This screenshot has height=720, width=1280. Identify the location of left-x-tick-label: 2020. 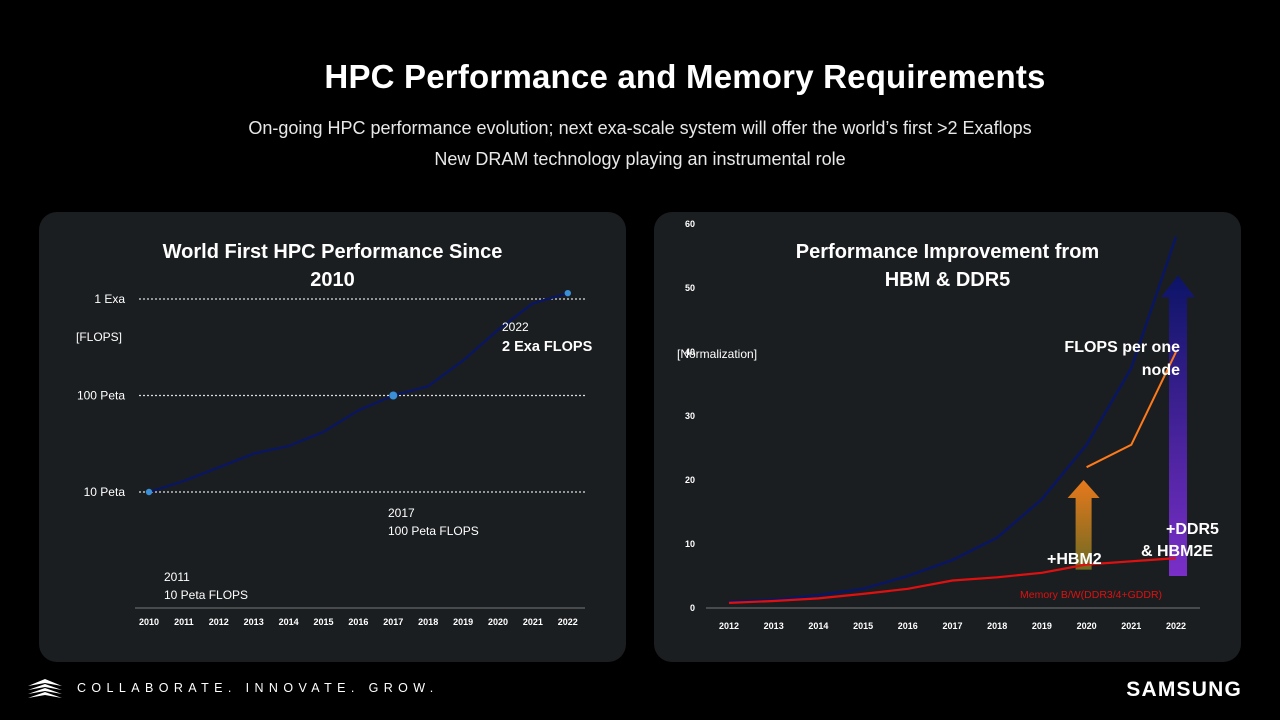
(498, 622).